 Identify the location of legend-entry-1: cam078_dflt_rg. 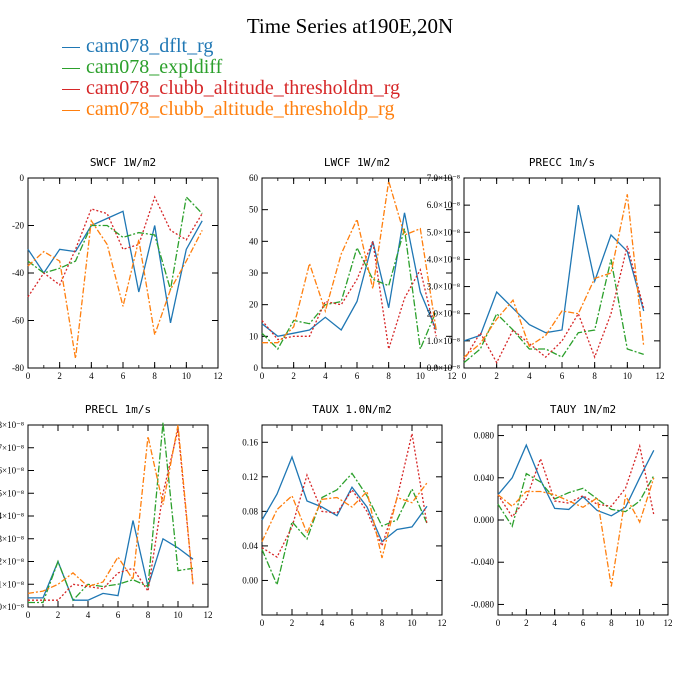
(231, 46).